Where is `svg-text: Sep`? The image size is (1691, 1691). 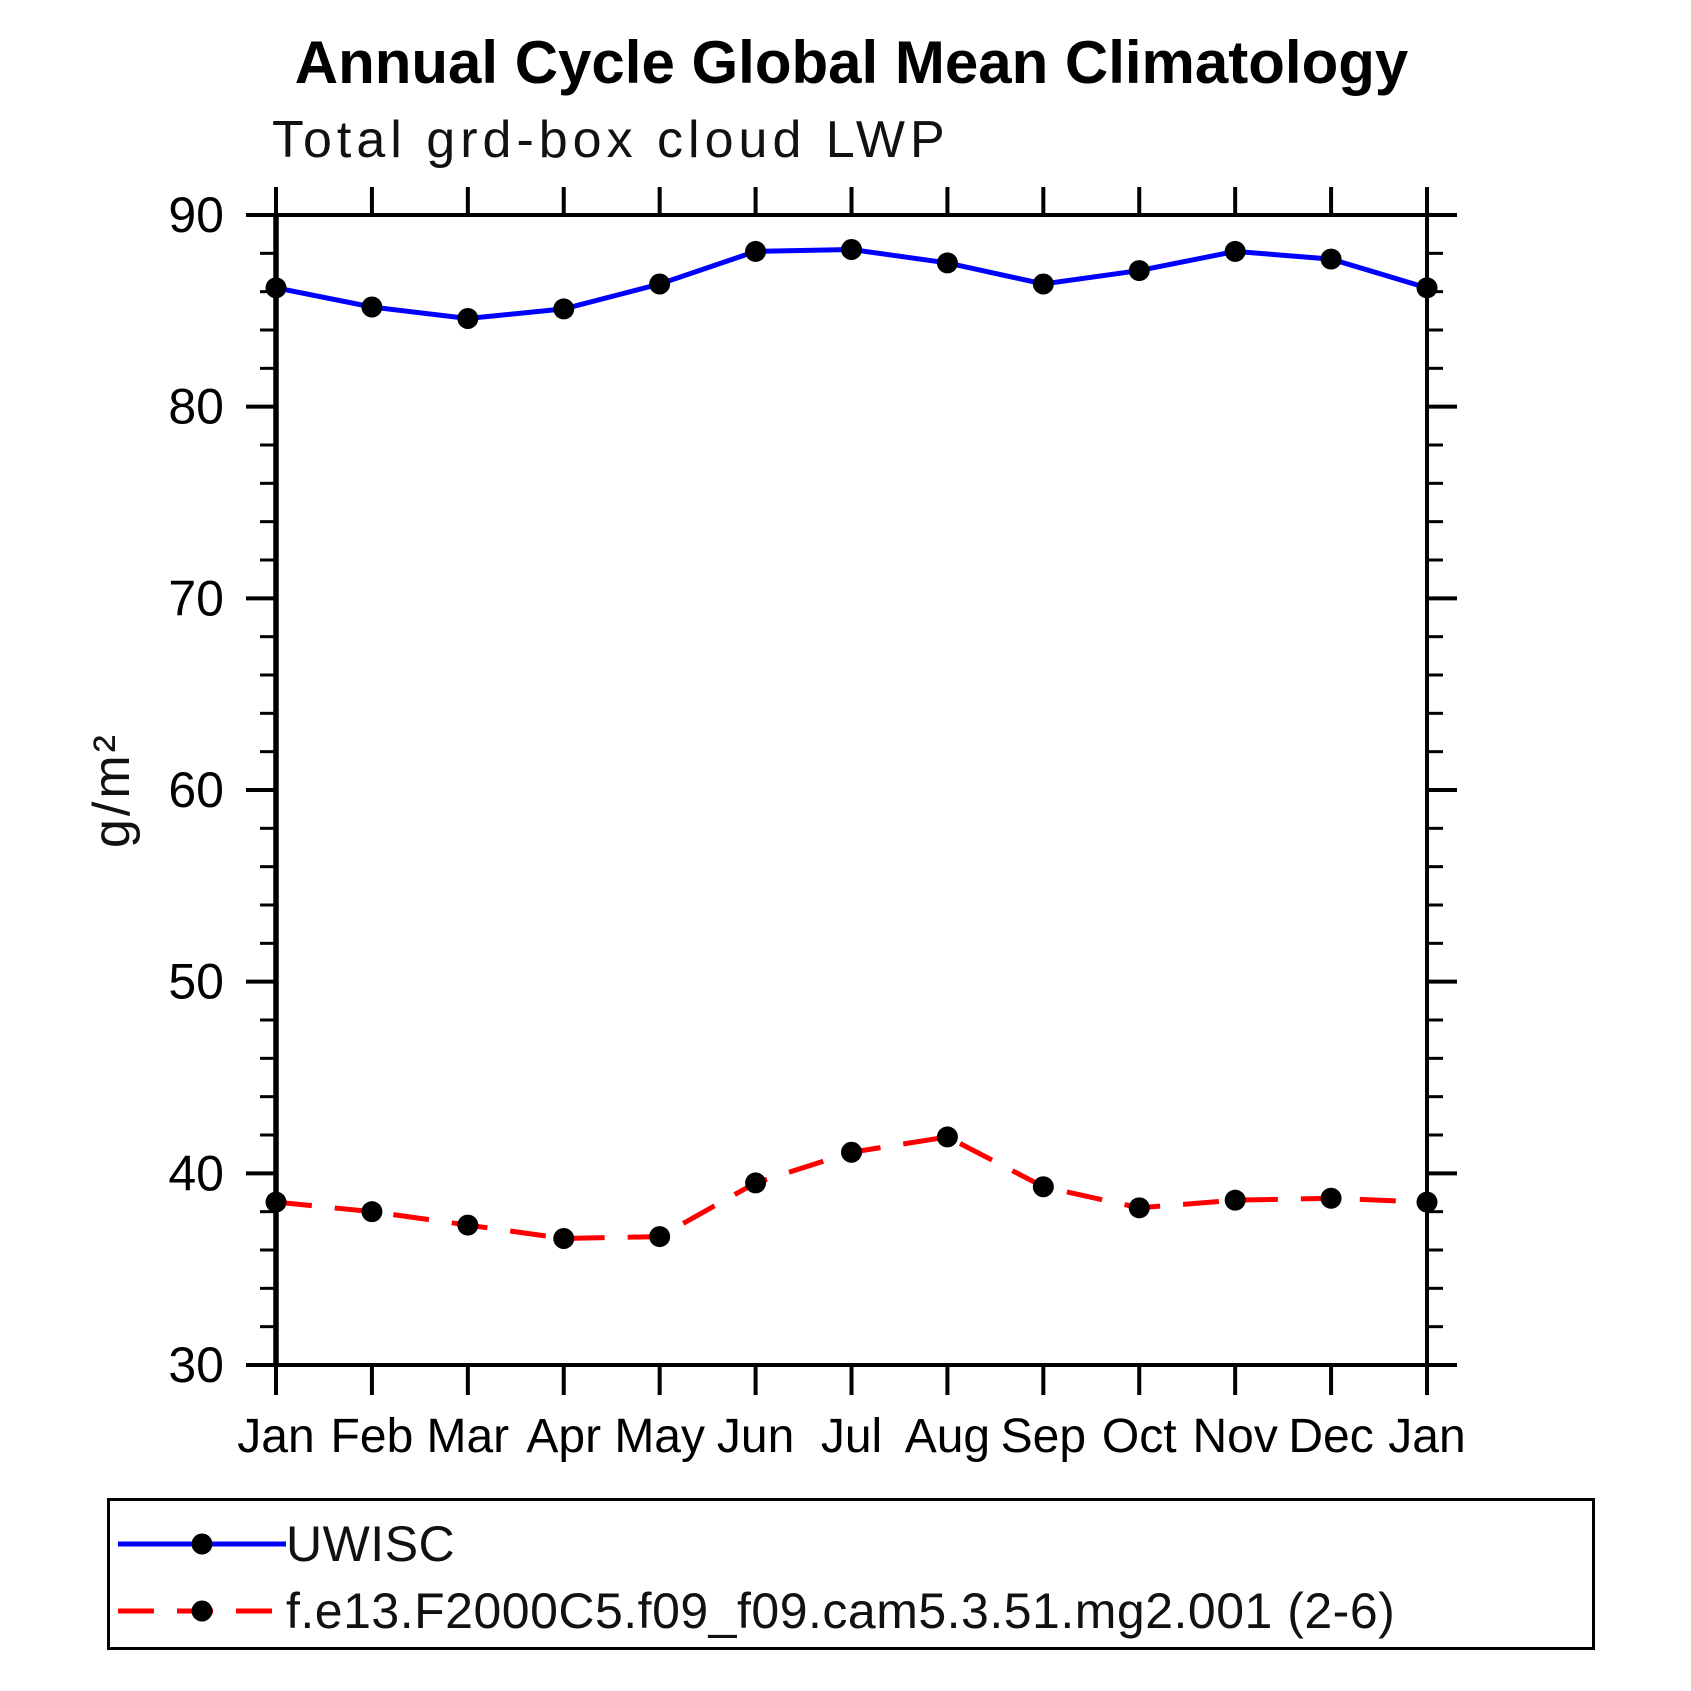 svg-text: Sep is located at coordinates (1043, 1436).